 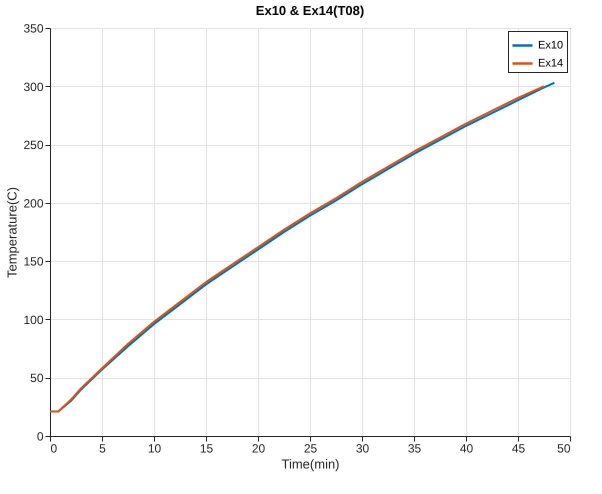 What do you see at coordinates (33, 261) in the screenshot?
I see `y-tick-label: 150` at bounding box center [33, 261].